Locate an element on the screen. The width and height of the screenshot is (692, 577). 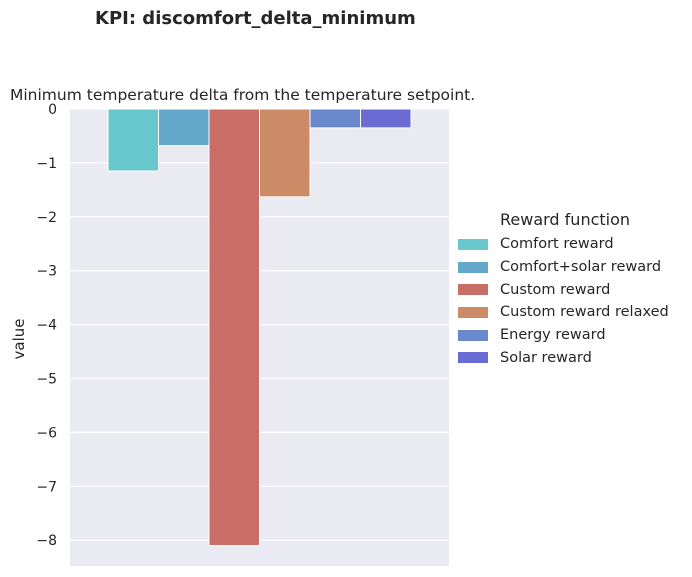
legend-label: Comfort+solar reward is located at coordinates (581, 267).